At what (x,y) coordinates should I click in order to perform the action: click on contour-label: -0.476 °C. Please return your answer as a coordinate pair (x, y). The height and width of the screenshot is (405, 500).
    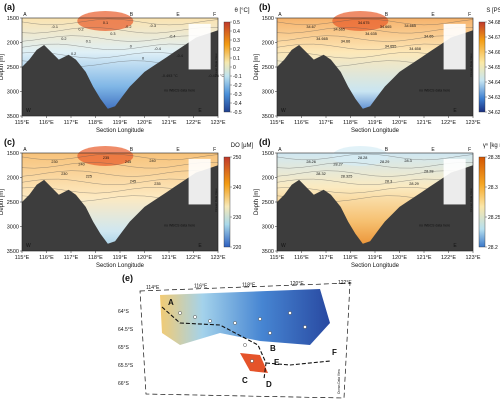
    Looking at the image, I should click on (216, 76).